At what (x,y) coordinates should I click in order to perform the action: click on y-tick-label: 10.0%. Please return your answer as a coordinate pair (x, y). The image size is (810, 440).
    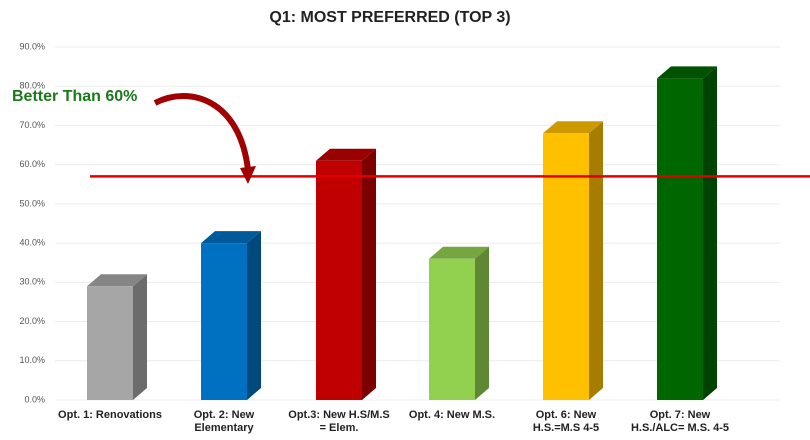
    Looking at the image, I should click on (32, 360).